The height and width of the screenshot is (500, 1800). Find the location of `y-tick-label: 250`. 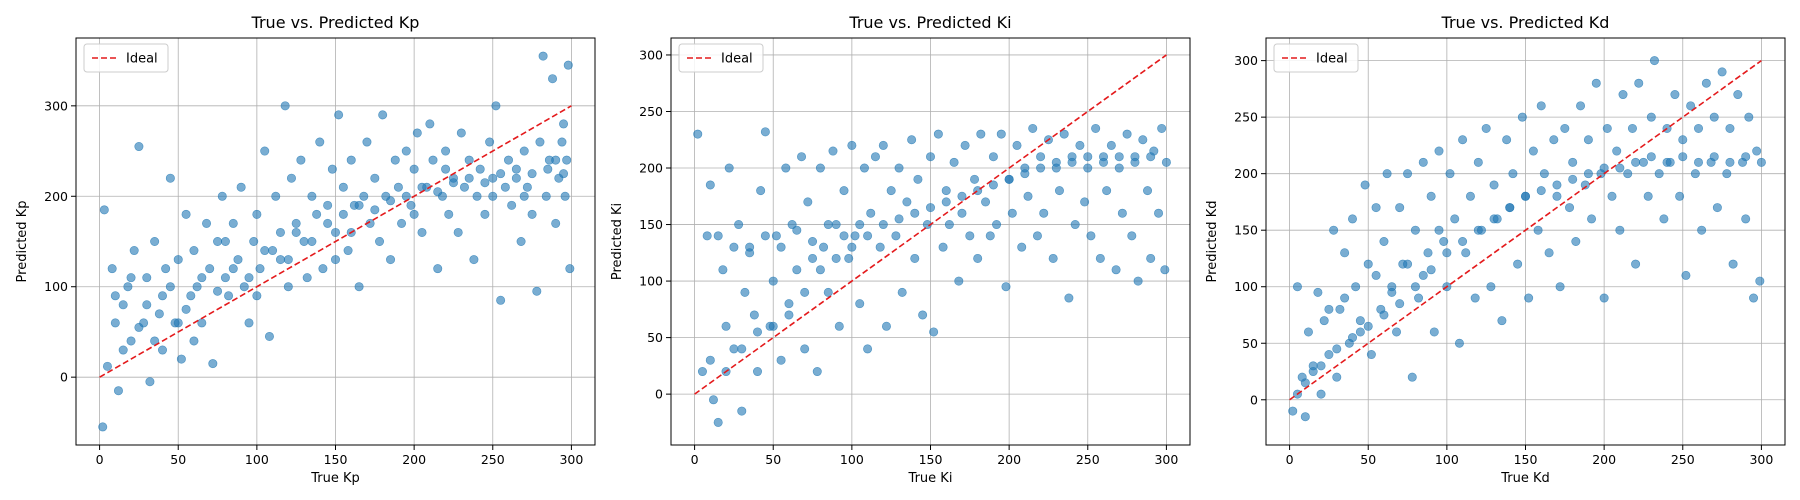

y-tick-label: 250 is located at coordinates (1246, 117).